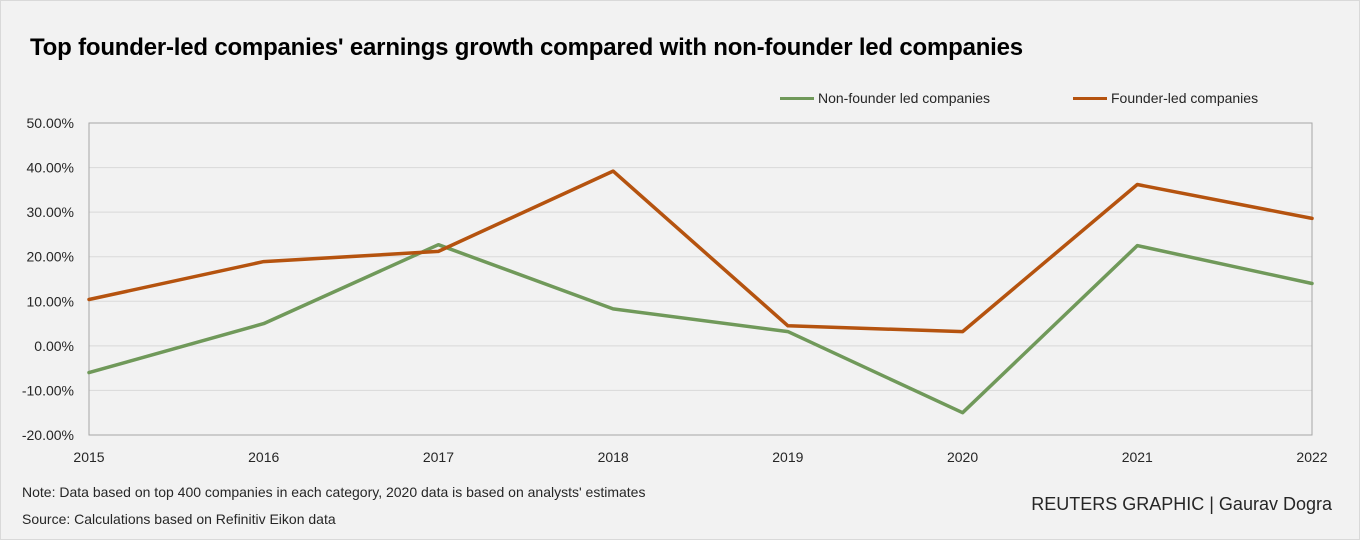 The width and height of the screenshot is (1360, 540). Describe the element at coordinates (50, 123) in the screenshot. I see `y-tick-label: 50.00%` at that location.